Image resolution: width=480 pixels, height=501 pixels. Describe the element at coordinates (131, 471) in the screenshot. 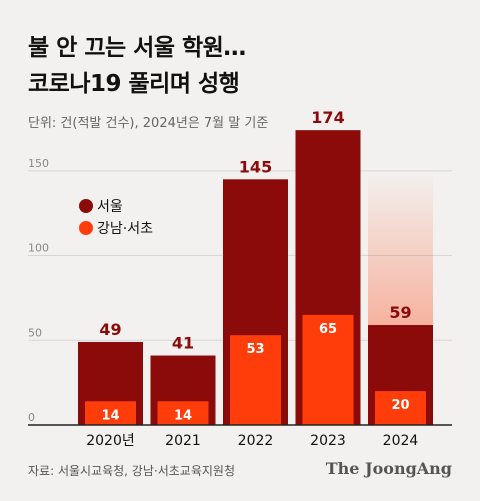

I see `source-note: 자료: 서울시교육청, 강남·서초교육지원청` at that location.